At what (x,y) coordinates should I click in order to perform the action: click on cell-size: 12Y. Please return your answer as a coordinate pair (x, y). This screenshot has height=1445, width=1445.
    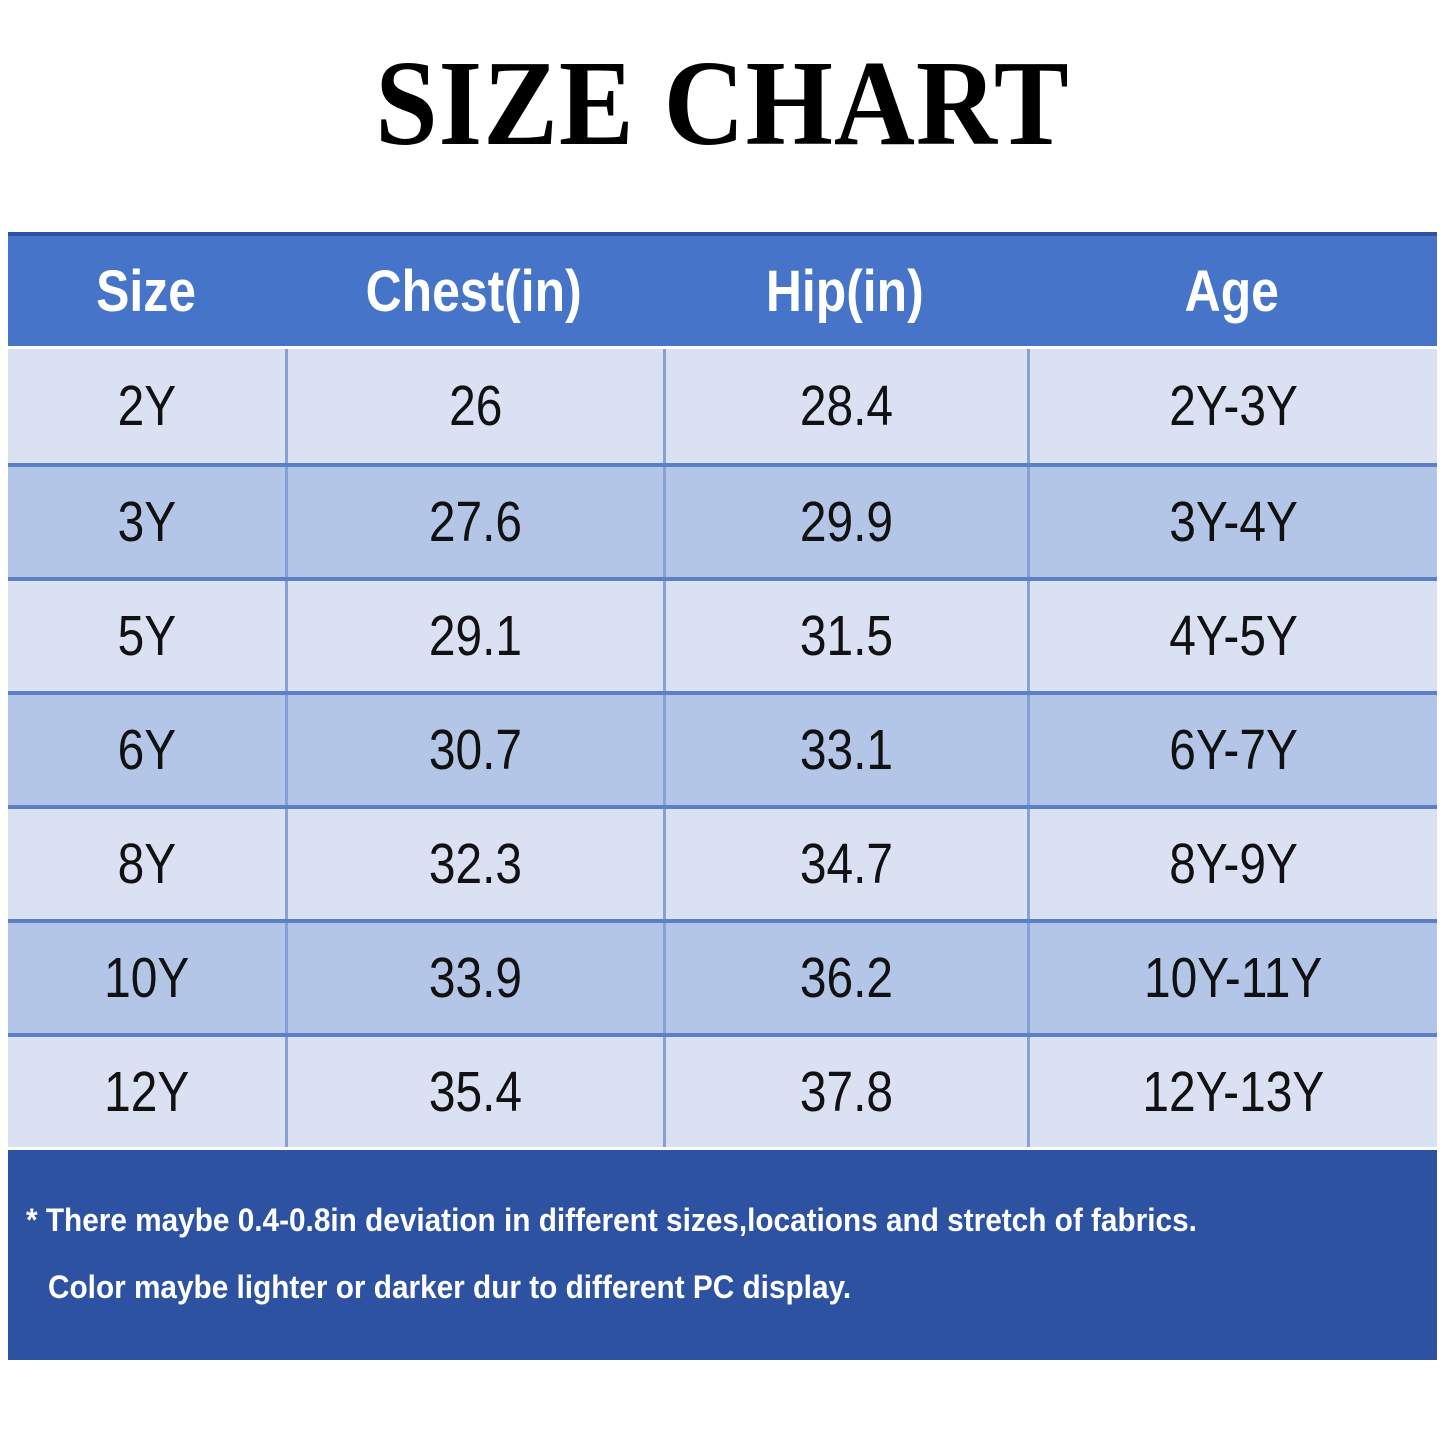
    Looking at the image, I should click on (146, 1092).